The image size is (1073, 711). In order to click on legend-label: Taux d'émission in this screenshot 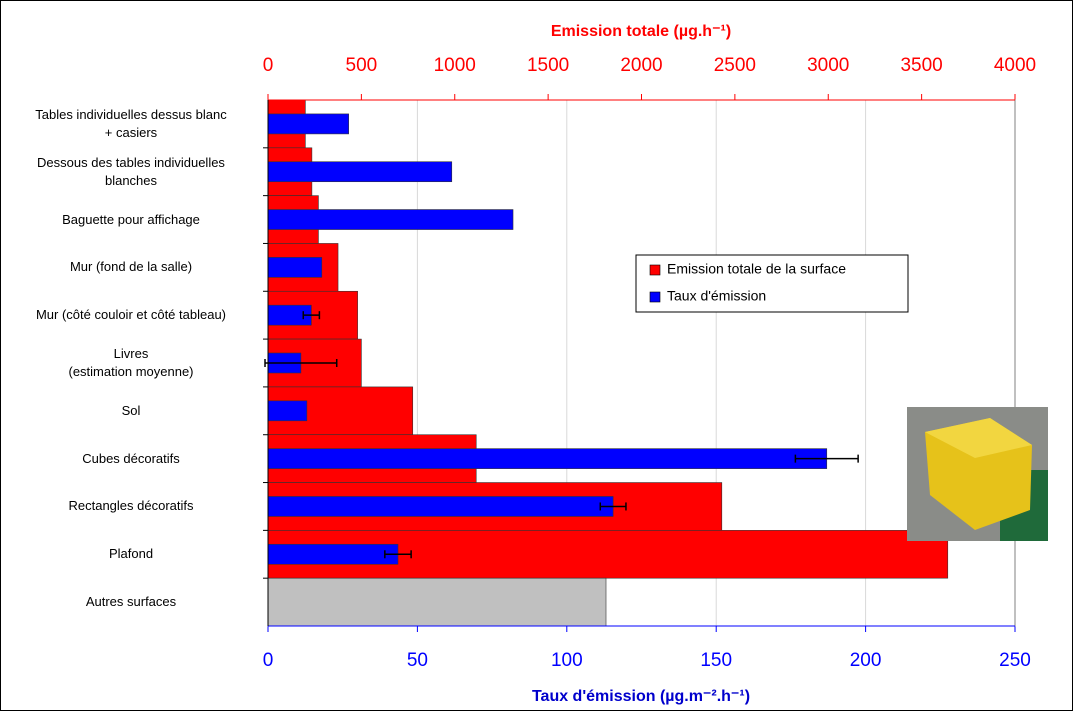, I will do `click(716, 296)`.